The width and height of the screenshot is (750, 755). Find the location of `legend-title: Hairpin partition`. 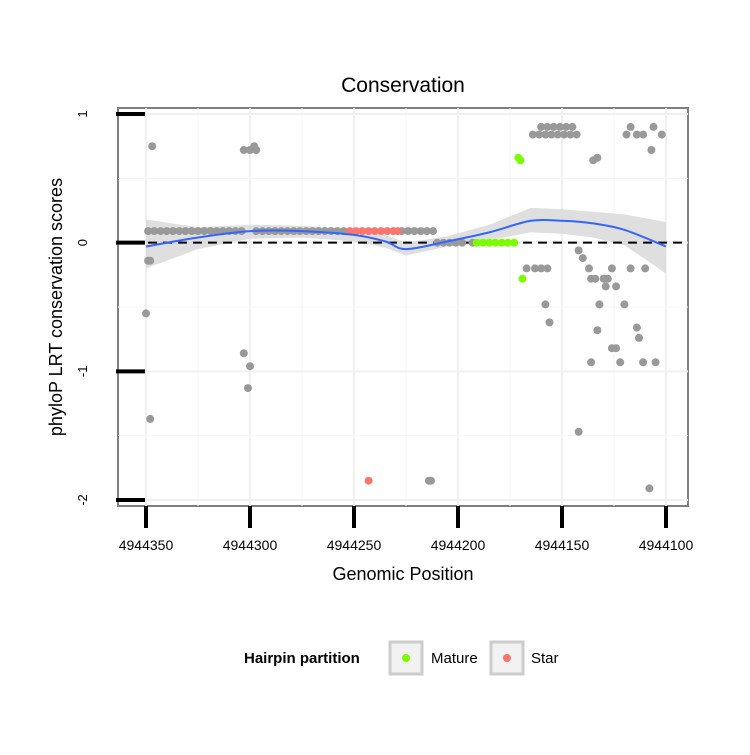

legend-title: Hairpin partition is located at coordinates (302, 658).